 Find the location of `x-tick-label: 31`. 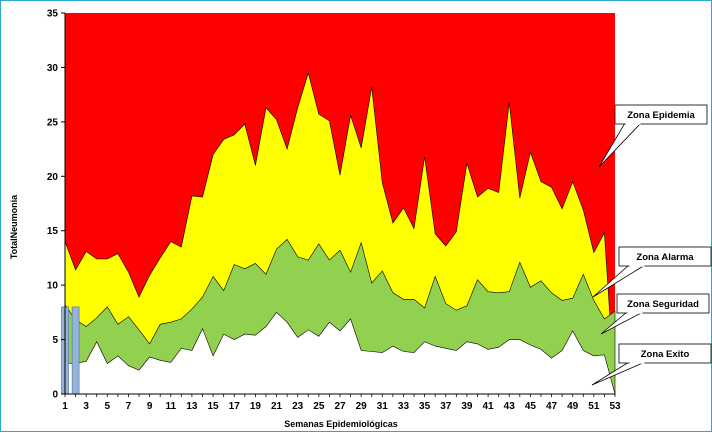

x-tick-label: 31 is located at coordinates (383, 406).